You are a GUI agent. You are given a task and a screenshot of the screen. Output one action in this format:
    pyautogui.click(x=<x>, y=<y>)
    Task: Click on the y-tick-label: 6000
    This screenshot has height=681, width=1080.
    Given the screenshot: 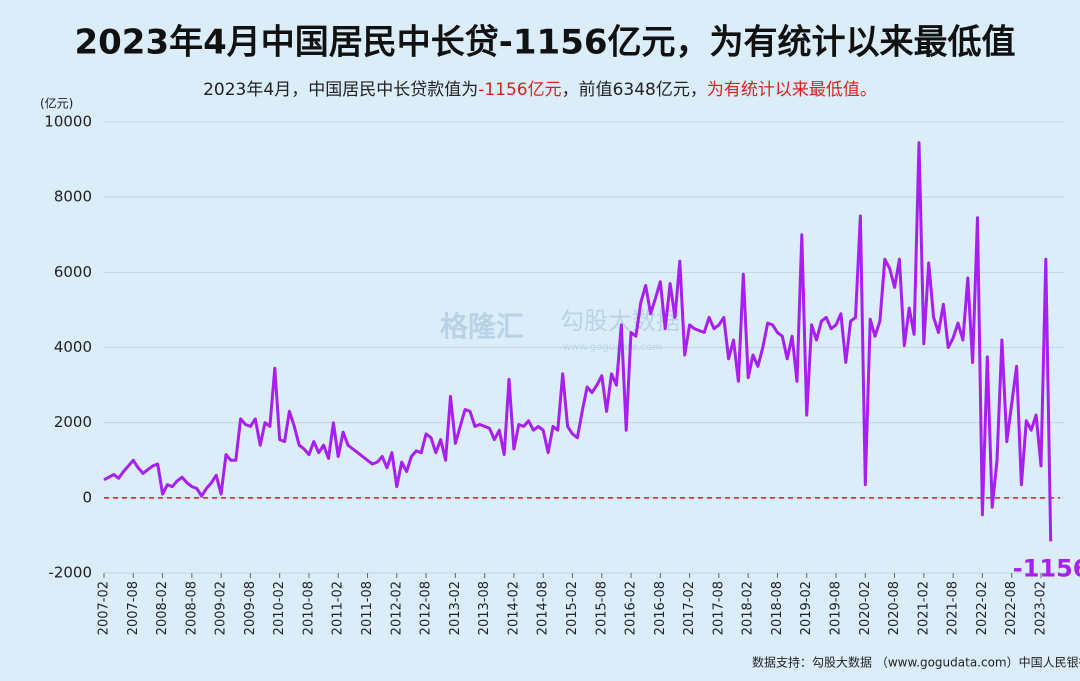 What is the action you would take?
    pyautogui.click(x=73, y=272)
    